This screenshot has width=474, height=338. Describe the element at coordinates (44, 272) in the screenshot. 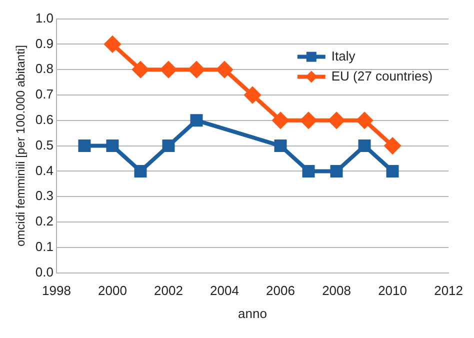

I see `y-tick-label: 0.0` at that location.